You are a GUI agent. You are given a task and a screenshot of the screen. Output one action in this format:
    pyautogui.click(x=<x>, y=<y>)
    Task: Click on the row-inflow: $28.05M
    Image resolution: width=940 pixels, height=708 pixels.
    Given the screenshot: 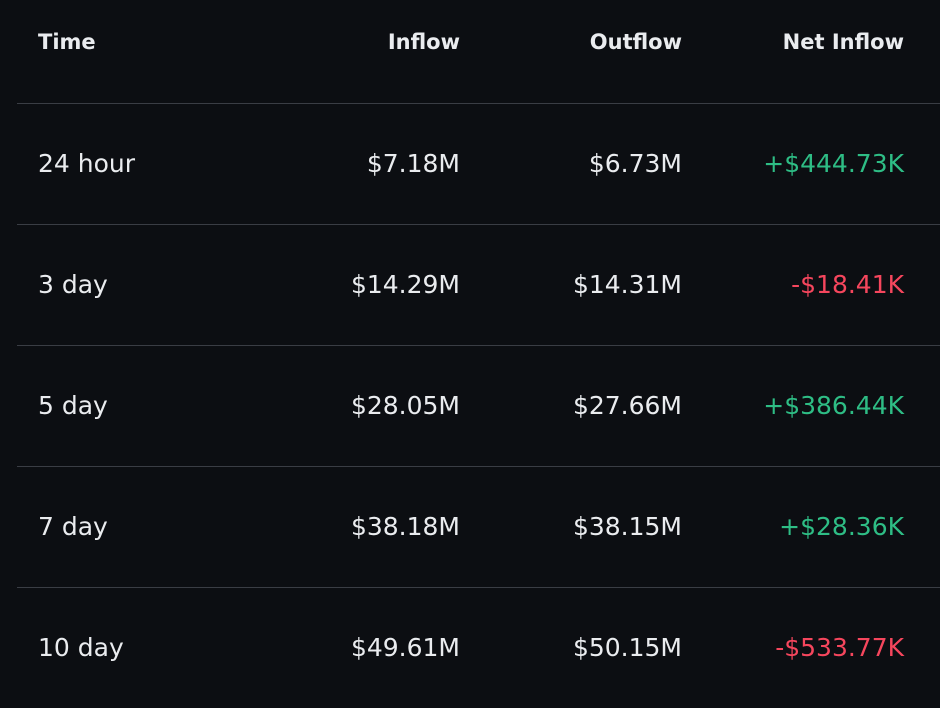 What is the action you would take?
    pyautogui.click(x=405, y=405)
    